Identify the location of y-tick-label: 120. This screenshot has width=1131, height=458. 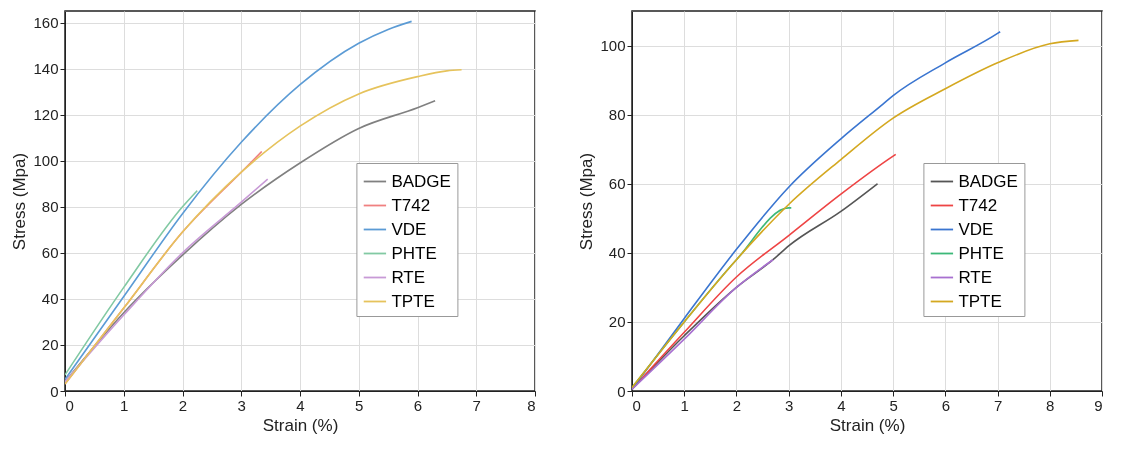
(46, 115).